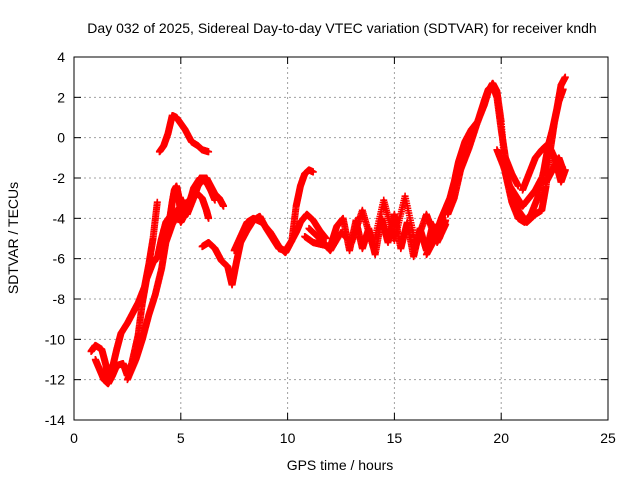 The height and width of the screenshot is (480, 640). What do you see at coordinates (395, 438) in the screenshot?
I see `x-tick-label: 15` at bounding box center [395, 438].